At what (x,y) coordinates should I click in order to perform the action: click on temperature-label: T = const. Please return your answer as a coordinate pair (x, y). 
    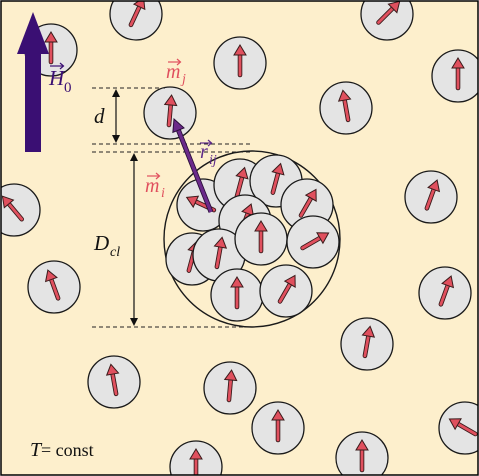
    Looking at the image, I should click on (62, 450).